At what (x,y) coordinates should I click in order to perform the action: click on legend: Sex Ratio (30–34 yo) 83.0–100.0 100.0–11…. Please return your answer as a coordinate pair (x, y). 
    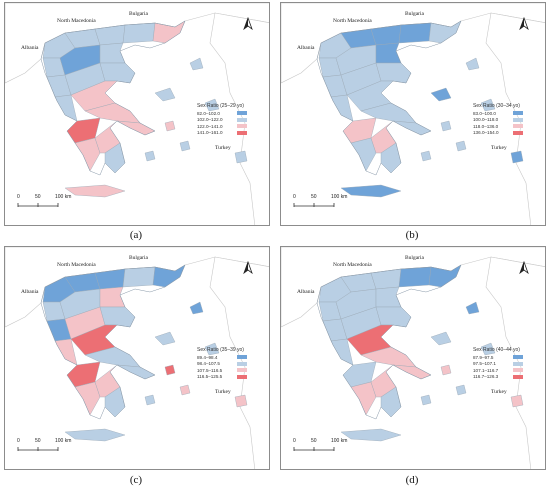
    Looking at the image, I should click on (498, 119).